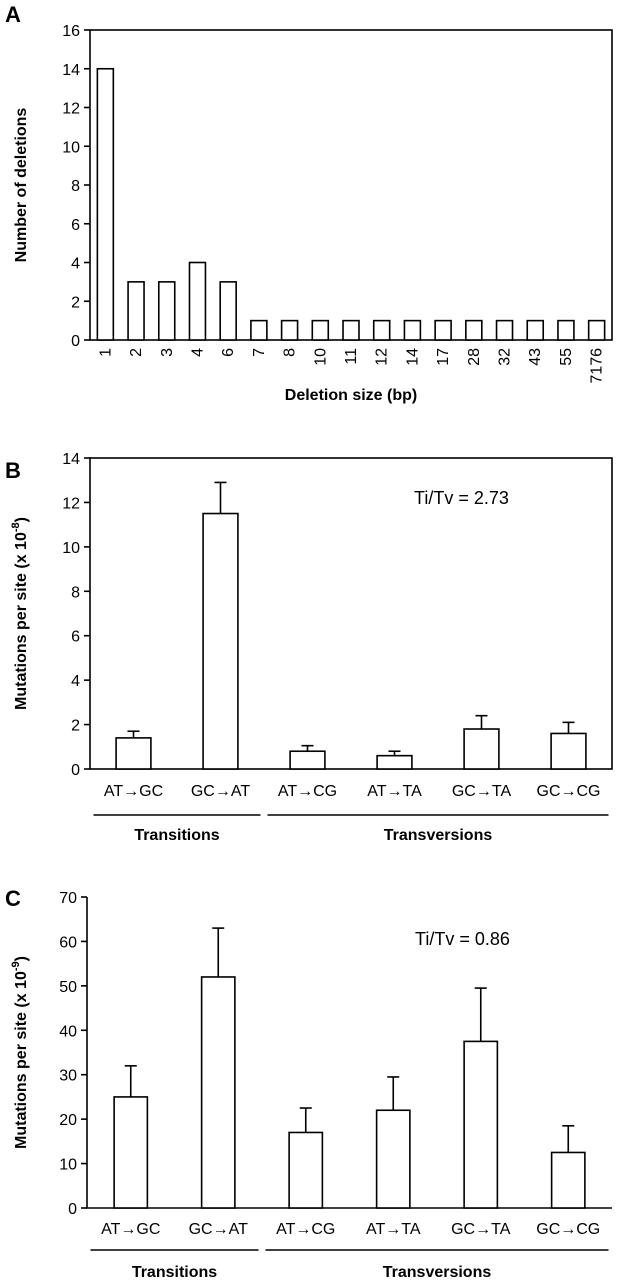 Image resolution: width=617 pixels, height=1280 pixels. I want to click on x-tick-label: 7, so click(259, 352).